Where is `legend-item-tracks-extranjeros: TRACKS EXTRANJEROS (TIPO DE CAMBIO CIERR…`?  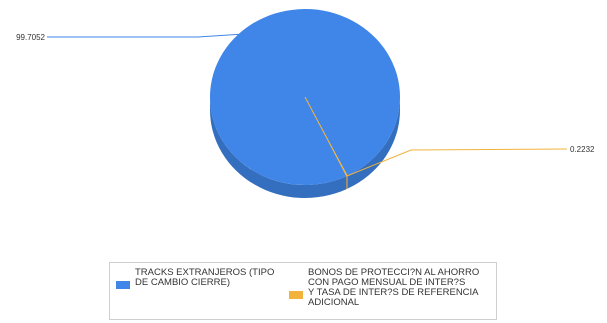
legend-item-tracks-extranjeros: TRACKS EXTRANJEROS (TIPO DE CAMBIO CIERR… is located at coordinates (206, 278).